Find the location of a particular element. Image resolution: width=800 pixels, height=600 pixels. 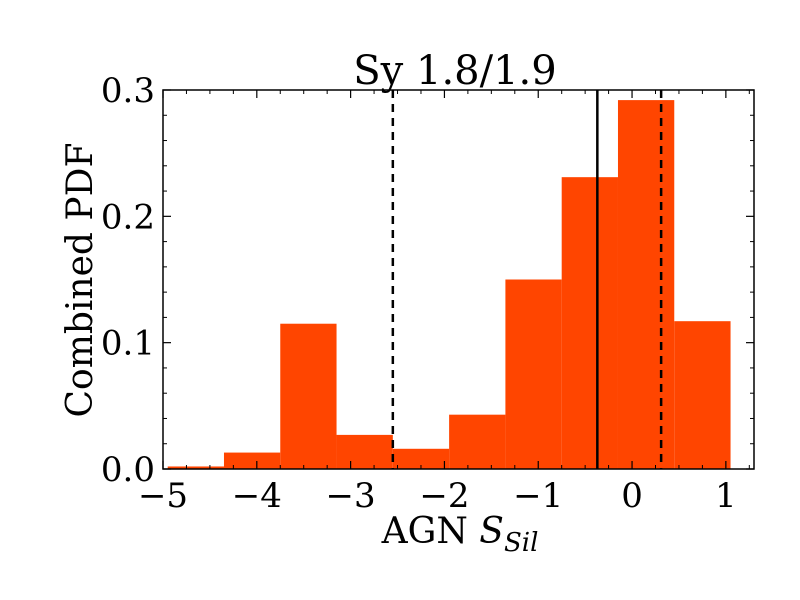

x-tick-label-3: −3 is located at coordinates (351, 496).